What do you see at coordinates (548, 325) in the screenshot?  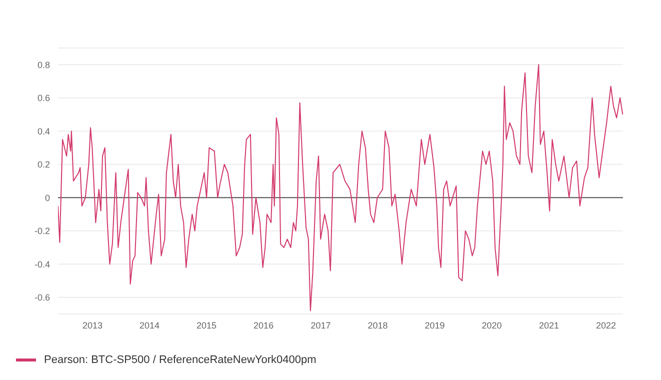 I see `x-tick-label: 2021` at bounding box center [548, 325].